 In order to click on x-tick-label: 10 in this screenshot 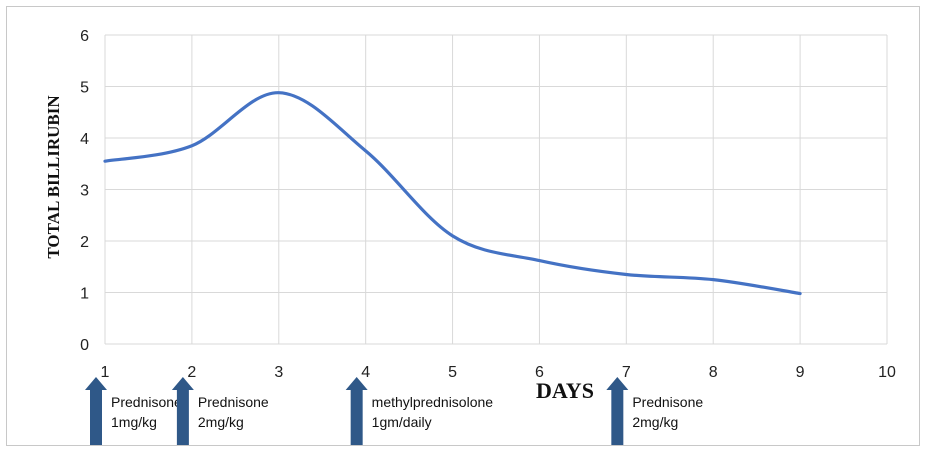, I will do `click(887, 372)`.